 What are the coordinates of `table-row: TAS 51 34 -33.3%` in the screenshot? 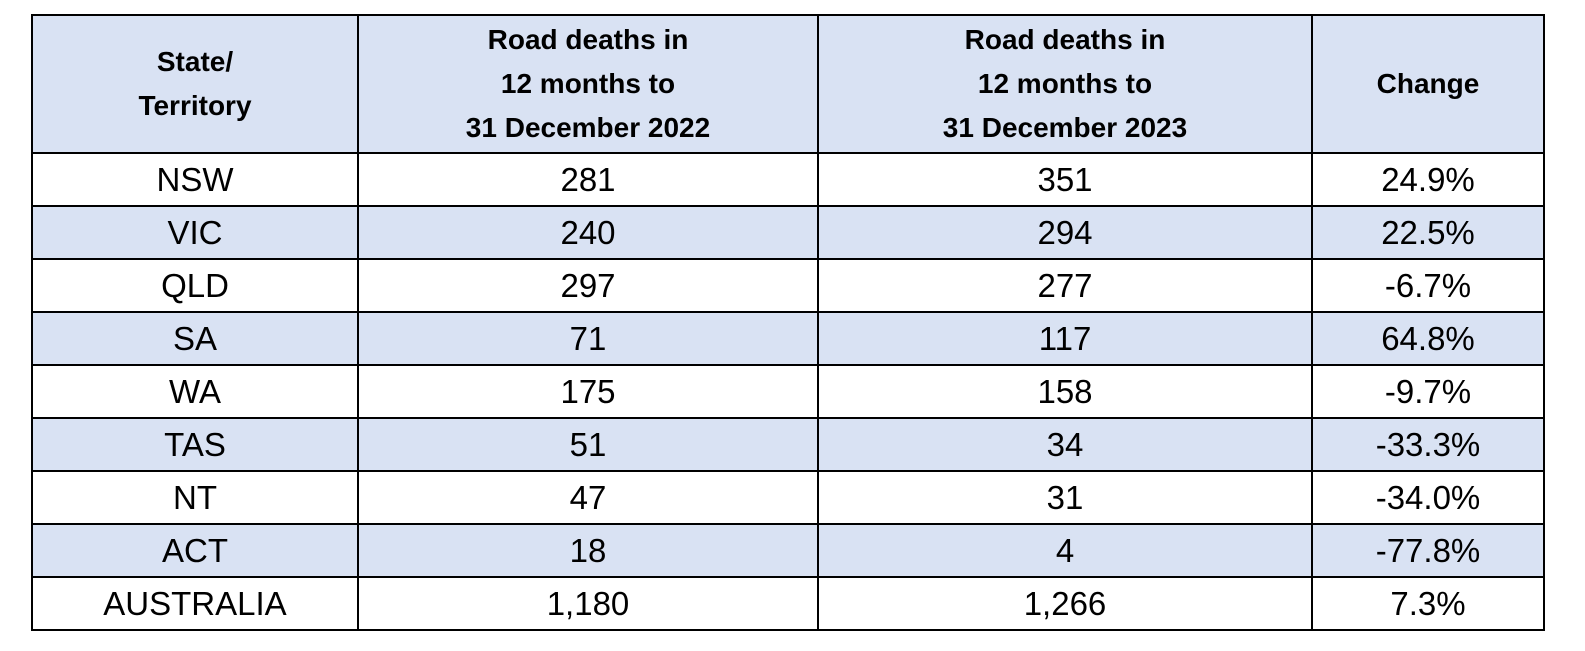 It's located at (788, 444).